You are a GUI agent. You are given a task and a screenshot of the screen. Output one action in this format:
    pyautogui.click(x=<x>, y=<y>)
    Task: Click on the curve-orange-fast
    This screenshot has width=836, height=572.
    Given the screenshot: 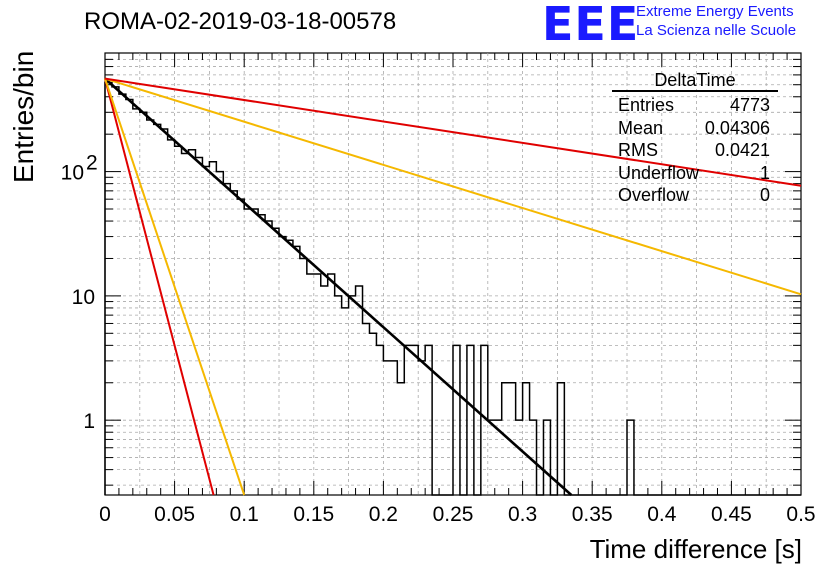 What is the action you would take?
    pyautogui.click(x=175, y=287)
    